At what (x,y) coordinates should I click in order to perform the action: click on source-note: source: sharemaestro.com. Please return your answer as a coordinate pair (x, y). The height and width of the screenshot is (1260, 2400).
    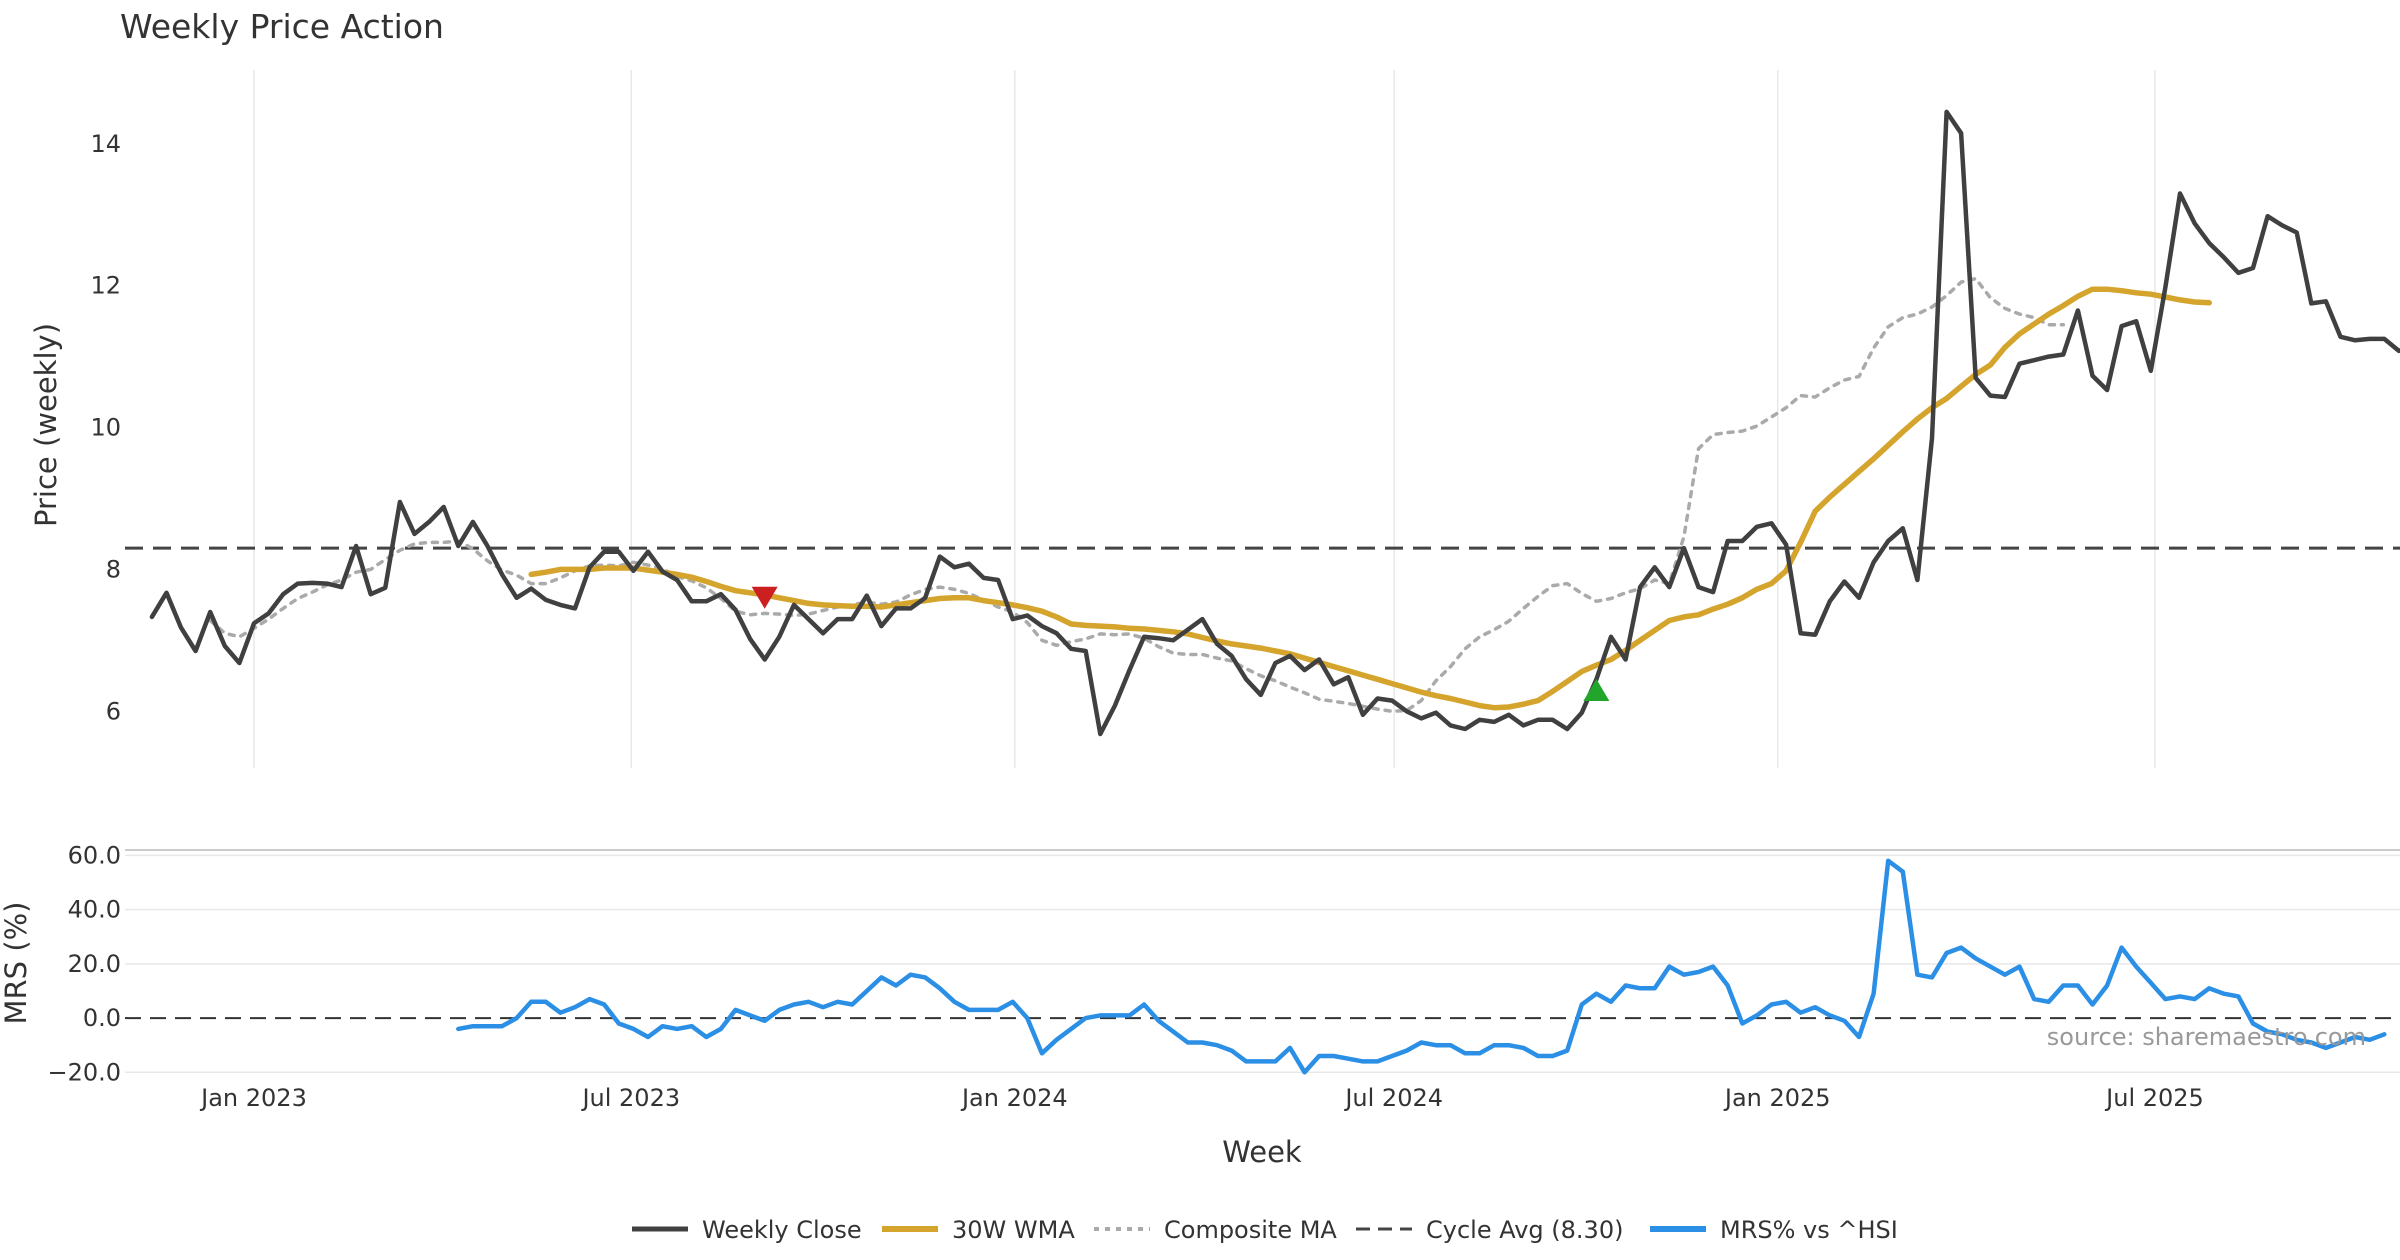
    Looking at the image, I should click on (2206, 1037).